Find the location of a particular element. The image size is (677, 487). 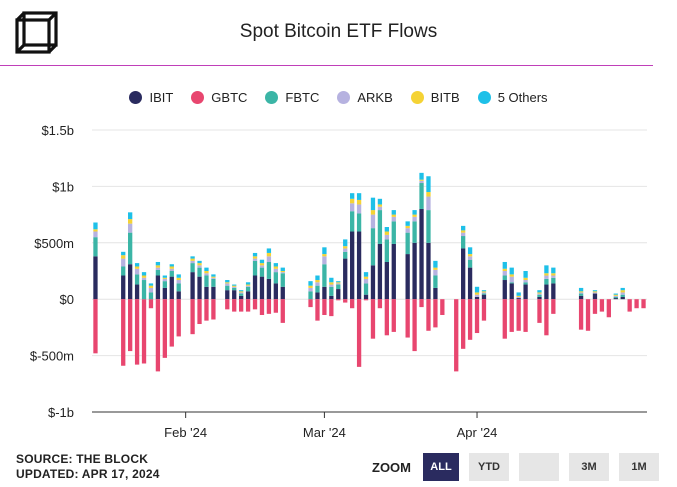

the-block-logo-icon is located at coordinates (36, 32).